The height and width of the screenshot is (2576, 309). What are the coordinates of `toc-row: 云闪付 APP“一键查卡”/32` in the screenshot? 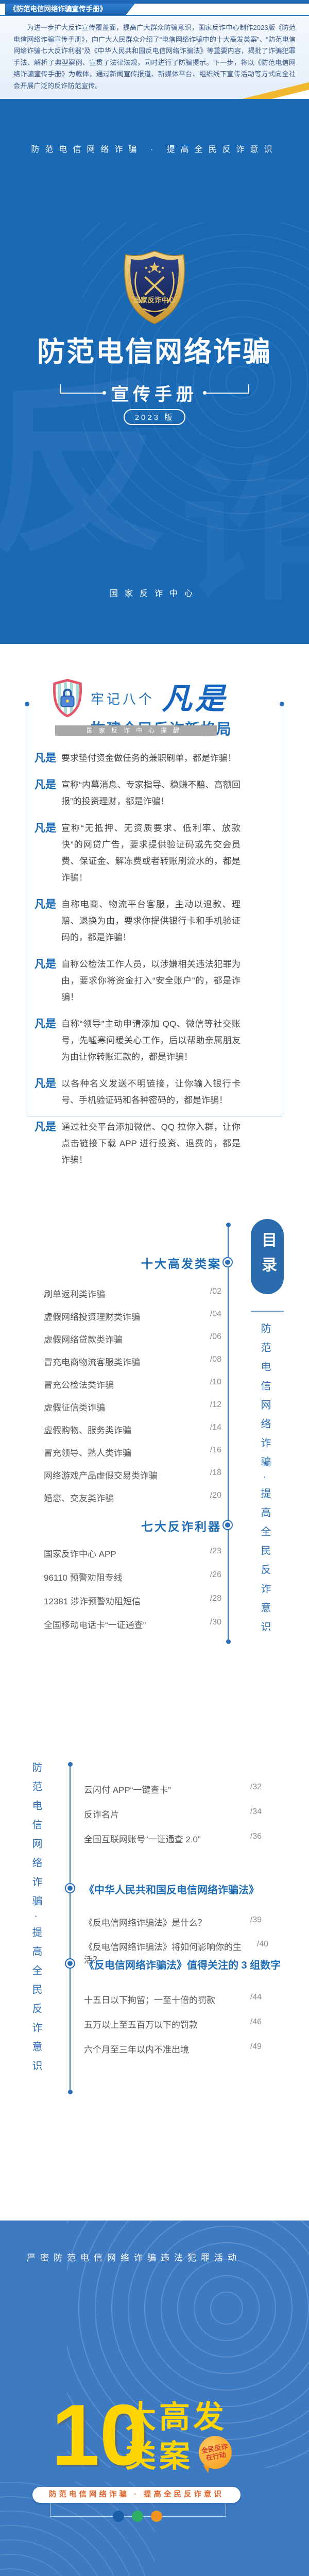 It's located at (173, 1789).